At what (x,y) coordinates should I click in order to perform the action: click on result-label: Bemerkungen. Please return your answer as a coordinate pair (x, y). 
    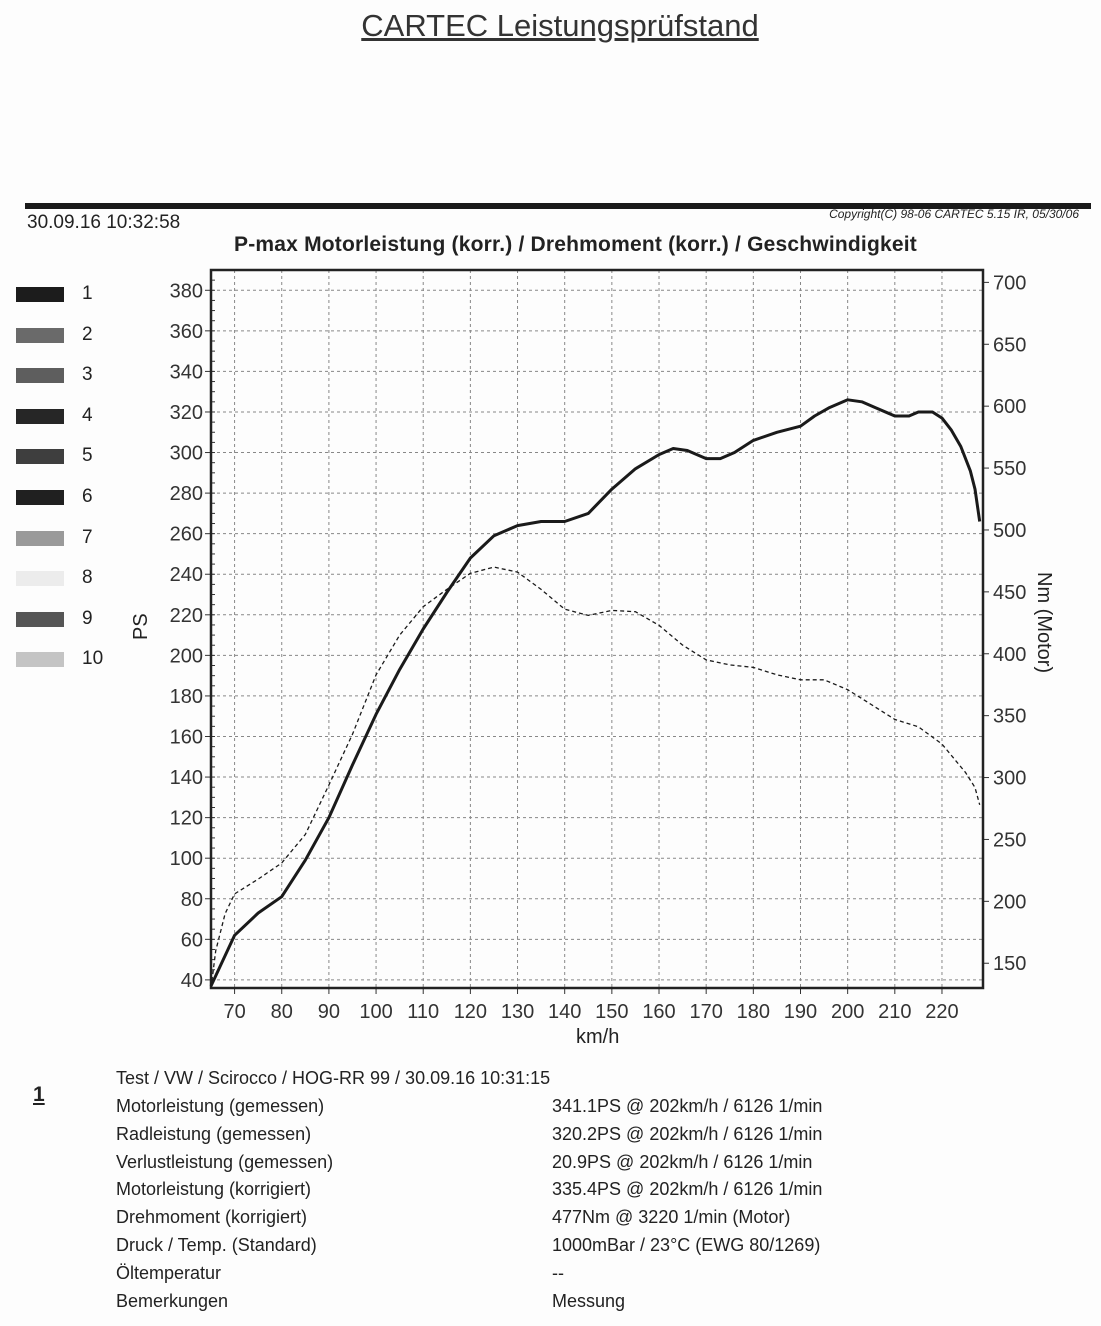
    Looking at the image, I should click on (172, 1300).